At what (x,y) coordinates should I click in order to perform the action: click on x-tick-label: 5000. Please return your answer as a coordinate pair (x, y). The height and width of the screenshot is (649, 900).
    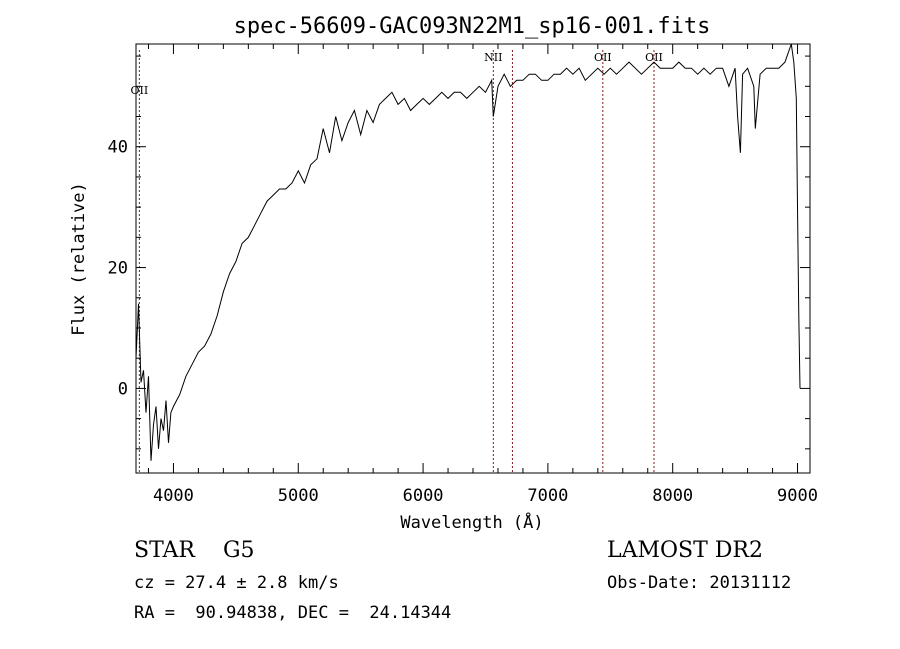
    Looking at the image, I should click on (298, 496).